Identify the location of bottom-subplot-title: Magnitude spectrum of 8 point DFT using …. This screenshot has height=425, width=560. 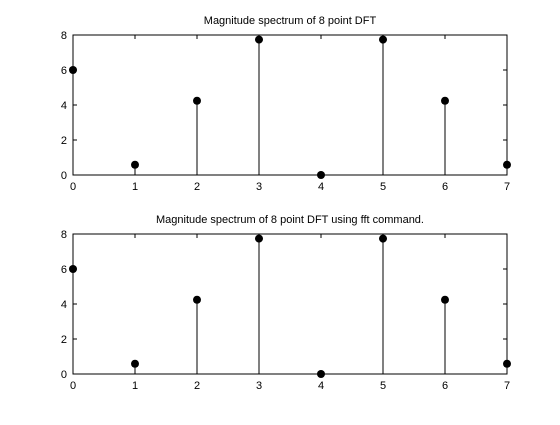
(290, 220).